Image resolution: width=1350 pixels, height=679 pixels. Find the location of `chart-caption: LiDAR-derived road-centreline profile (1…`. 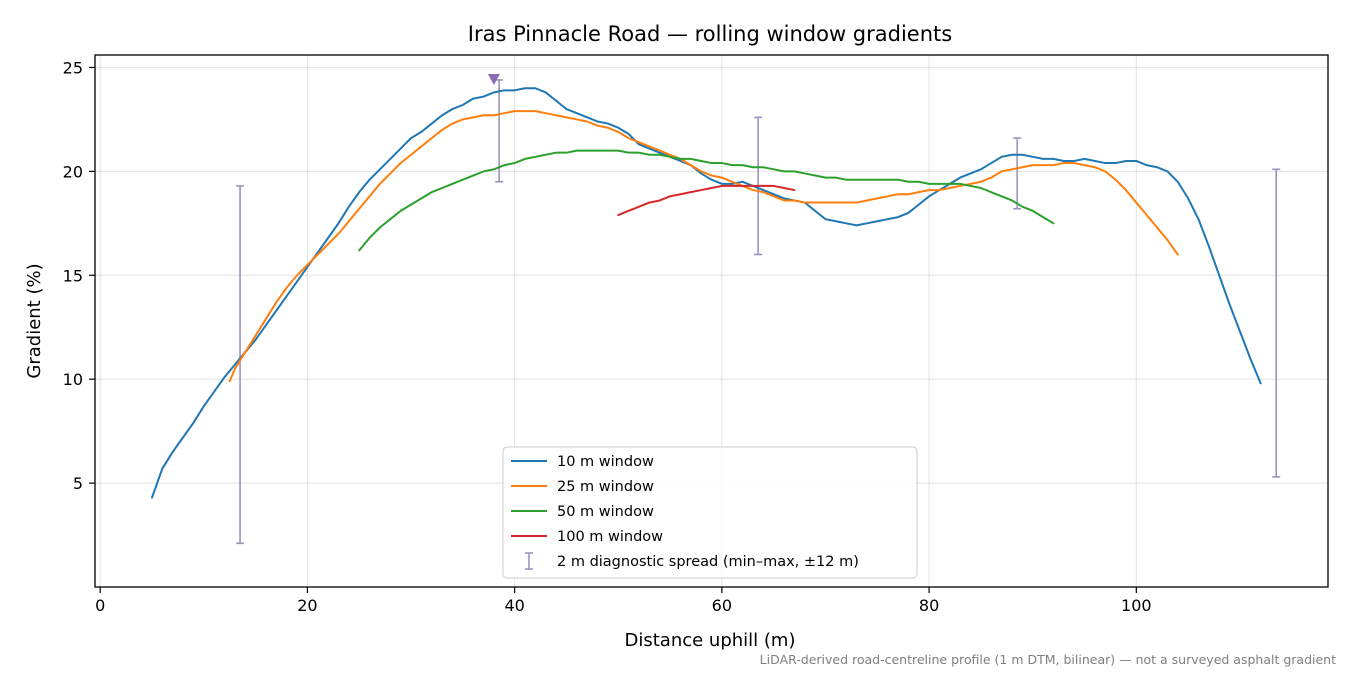

chart-caption: LiDAR-derived road-centreline profile (1… is located at coordinates (1048, 659).